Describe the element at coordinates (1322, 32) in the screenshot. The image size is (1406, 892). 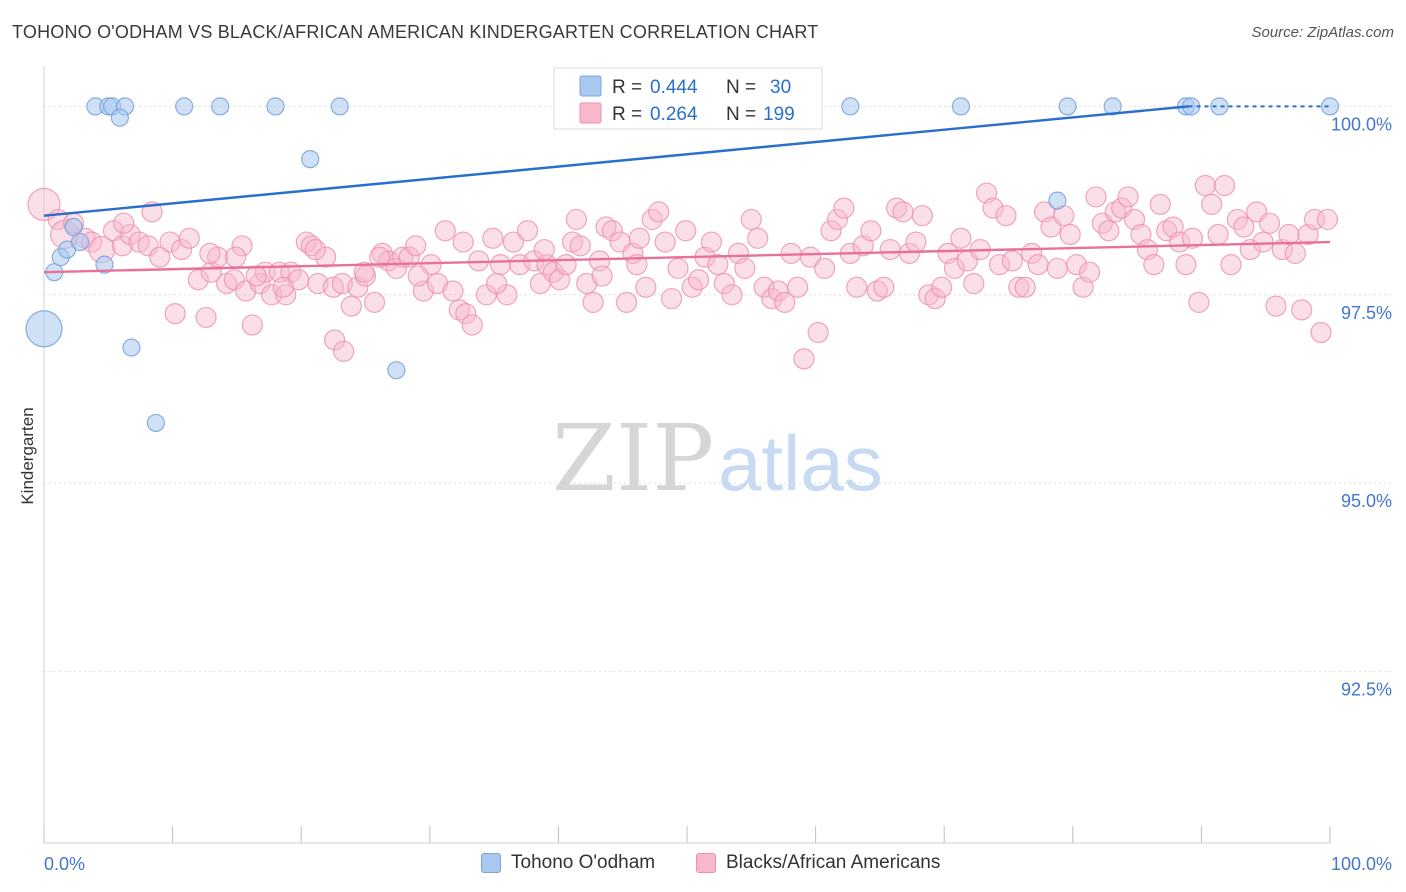
I see `chart-source: Source: ZipAtlas.com` at that location.